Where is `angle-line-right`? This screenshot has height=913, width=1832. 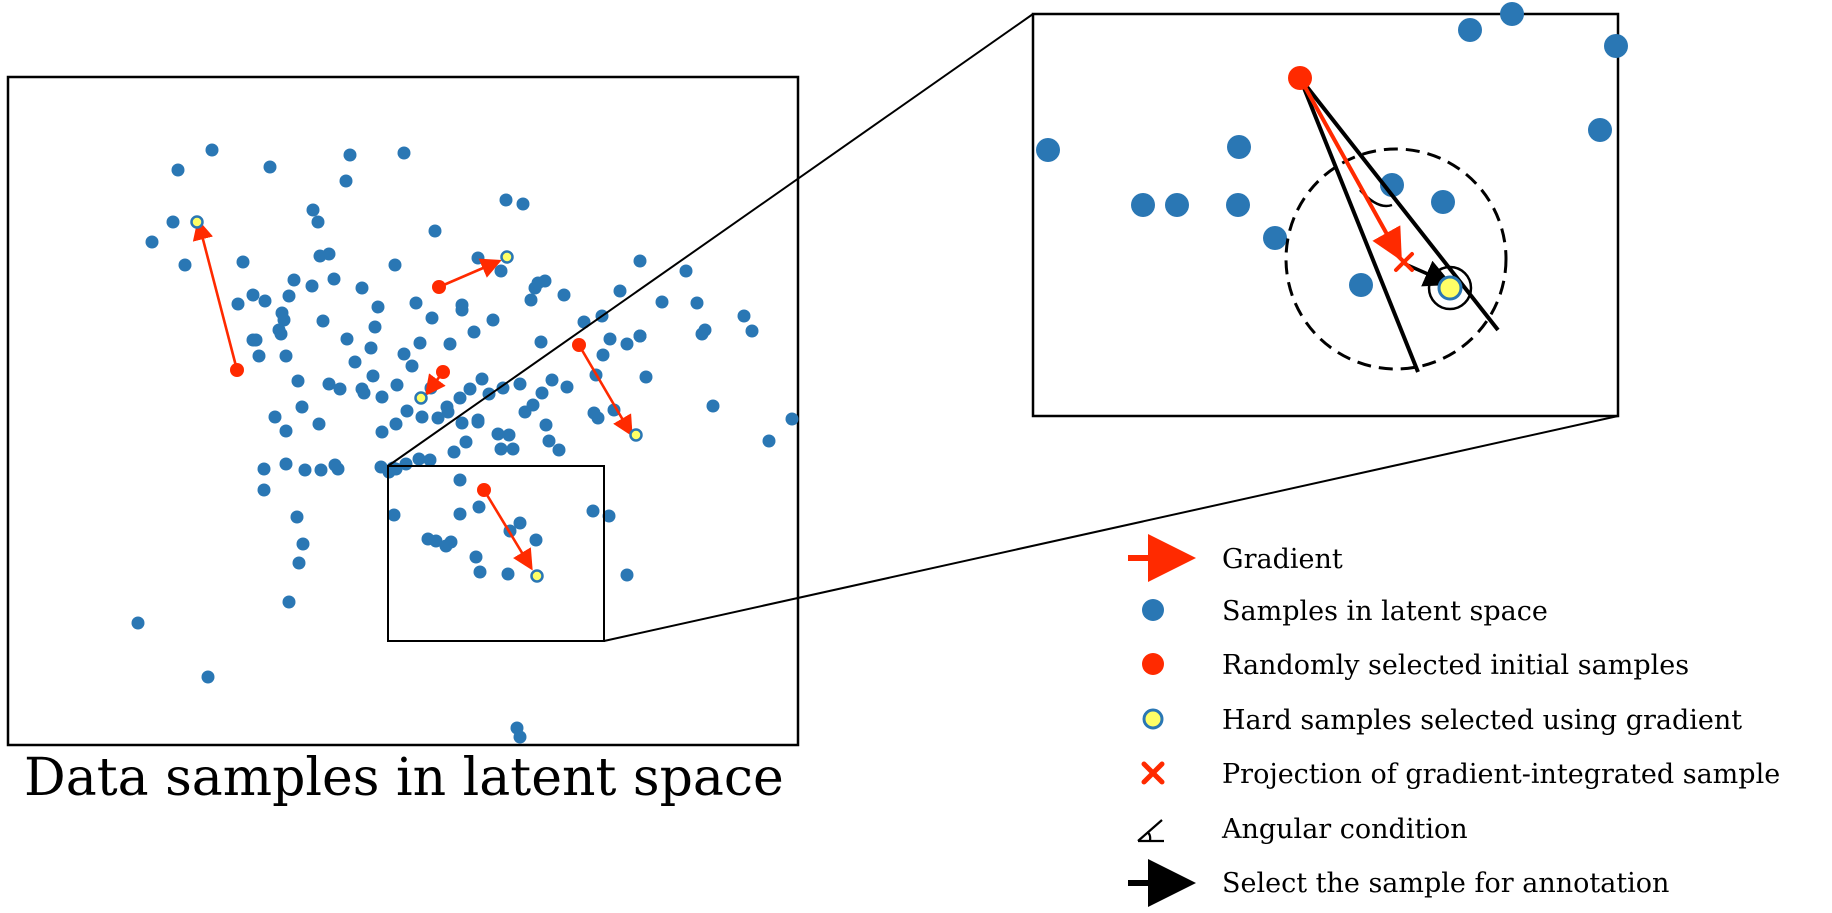
angle-line-right is located at coordinates (1399, 204).